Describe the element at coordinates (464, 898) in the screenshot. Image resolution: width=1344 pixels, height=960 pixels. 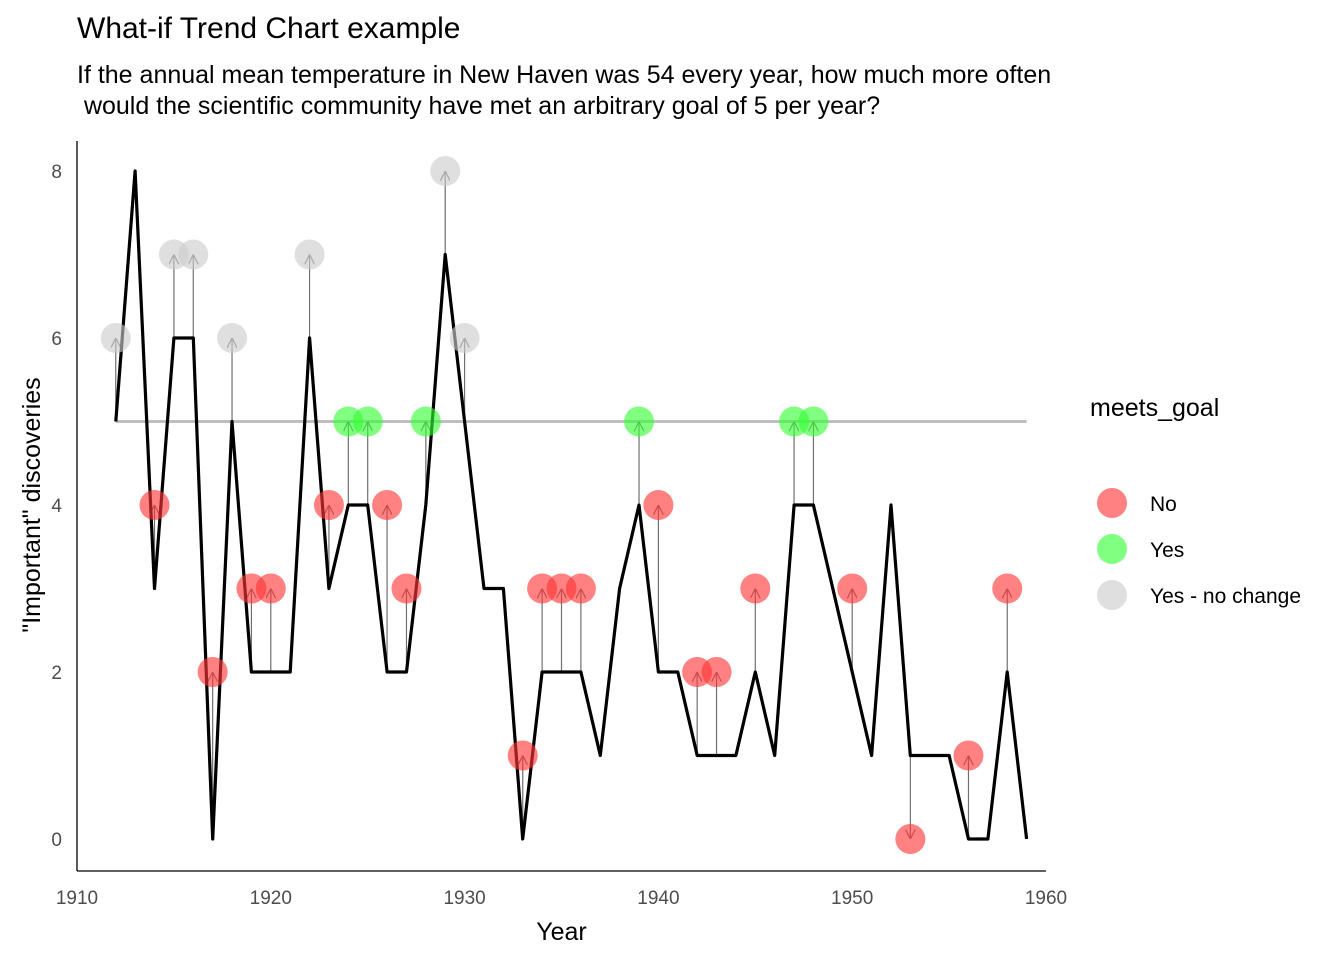
I see `x-tick-label: 1930` at that location.